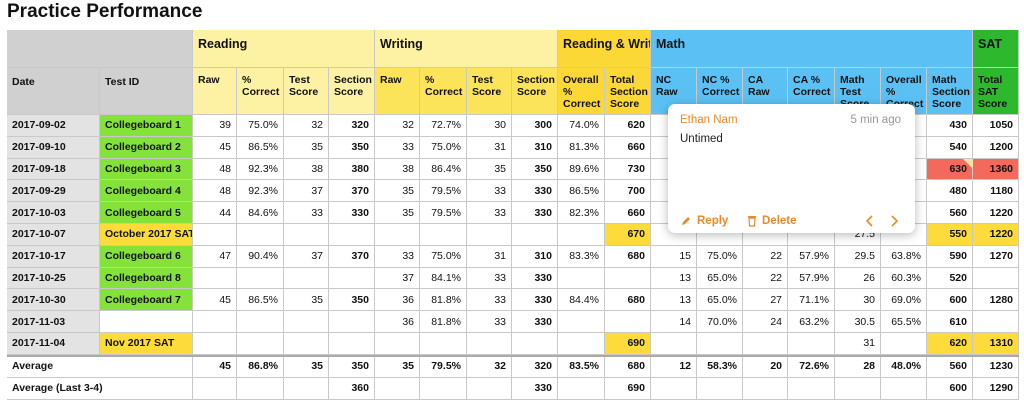 The height and width of the screenshot is (404, 1024). I want to click on average-separator, so click(513, 355).